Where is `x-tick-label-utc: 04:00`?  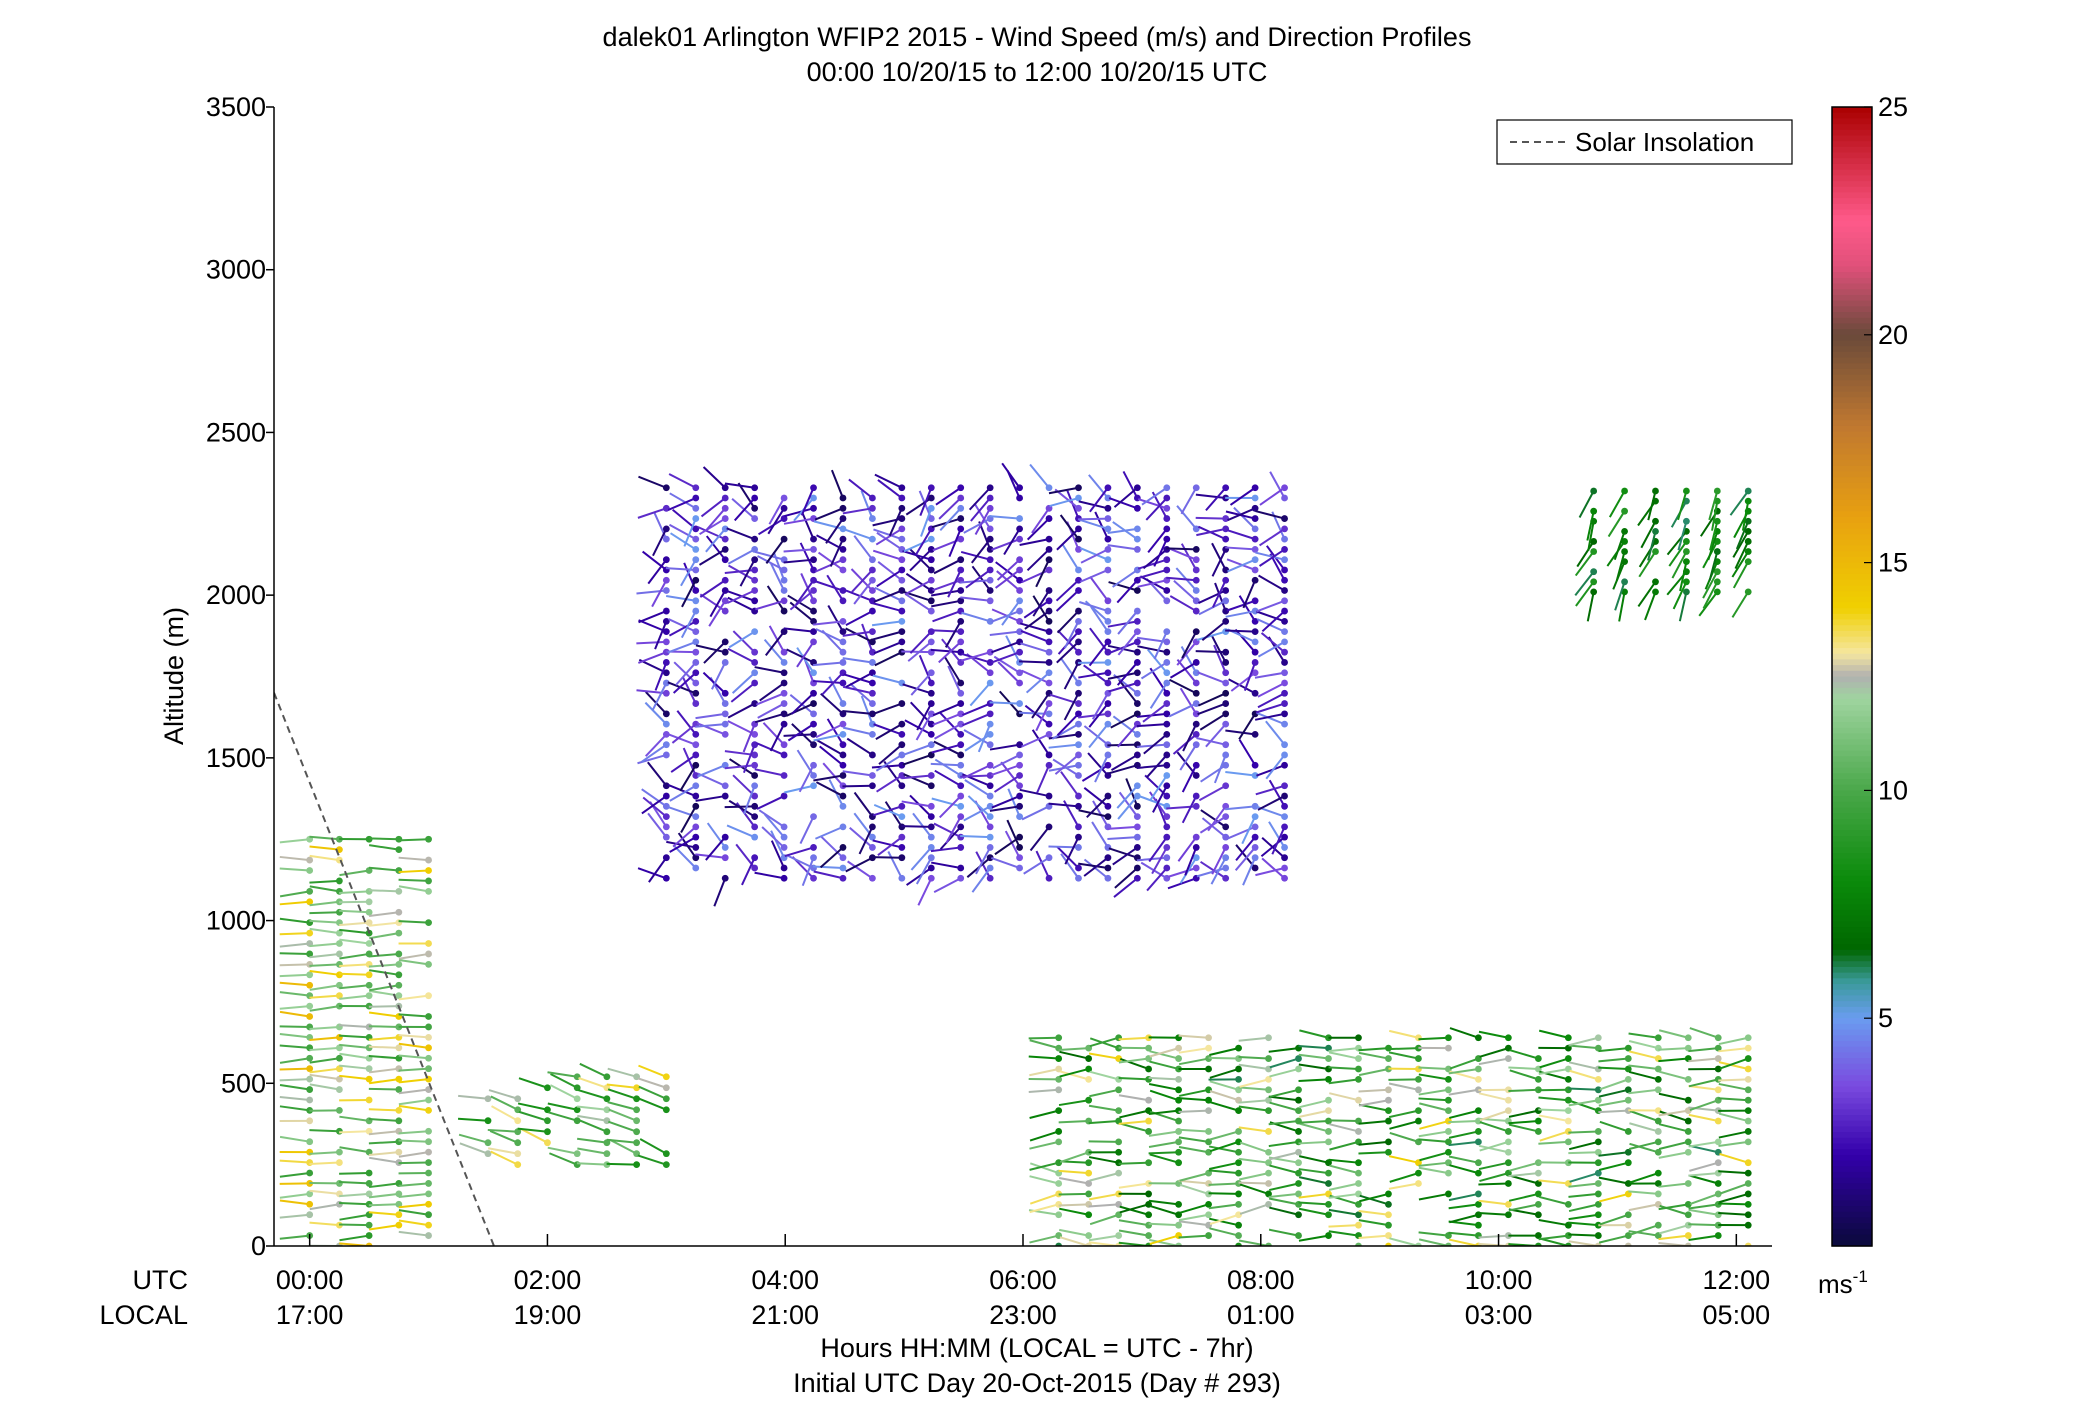 x-tick-label-utc: 04:00 is located at coordinates (785, 1280).